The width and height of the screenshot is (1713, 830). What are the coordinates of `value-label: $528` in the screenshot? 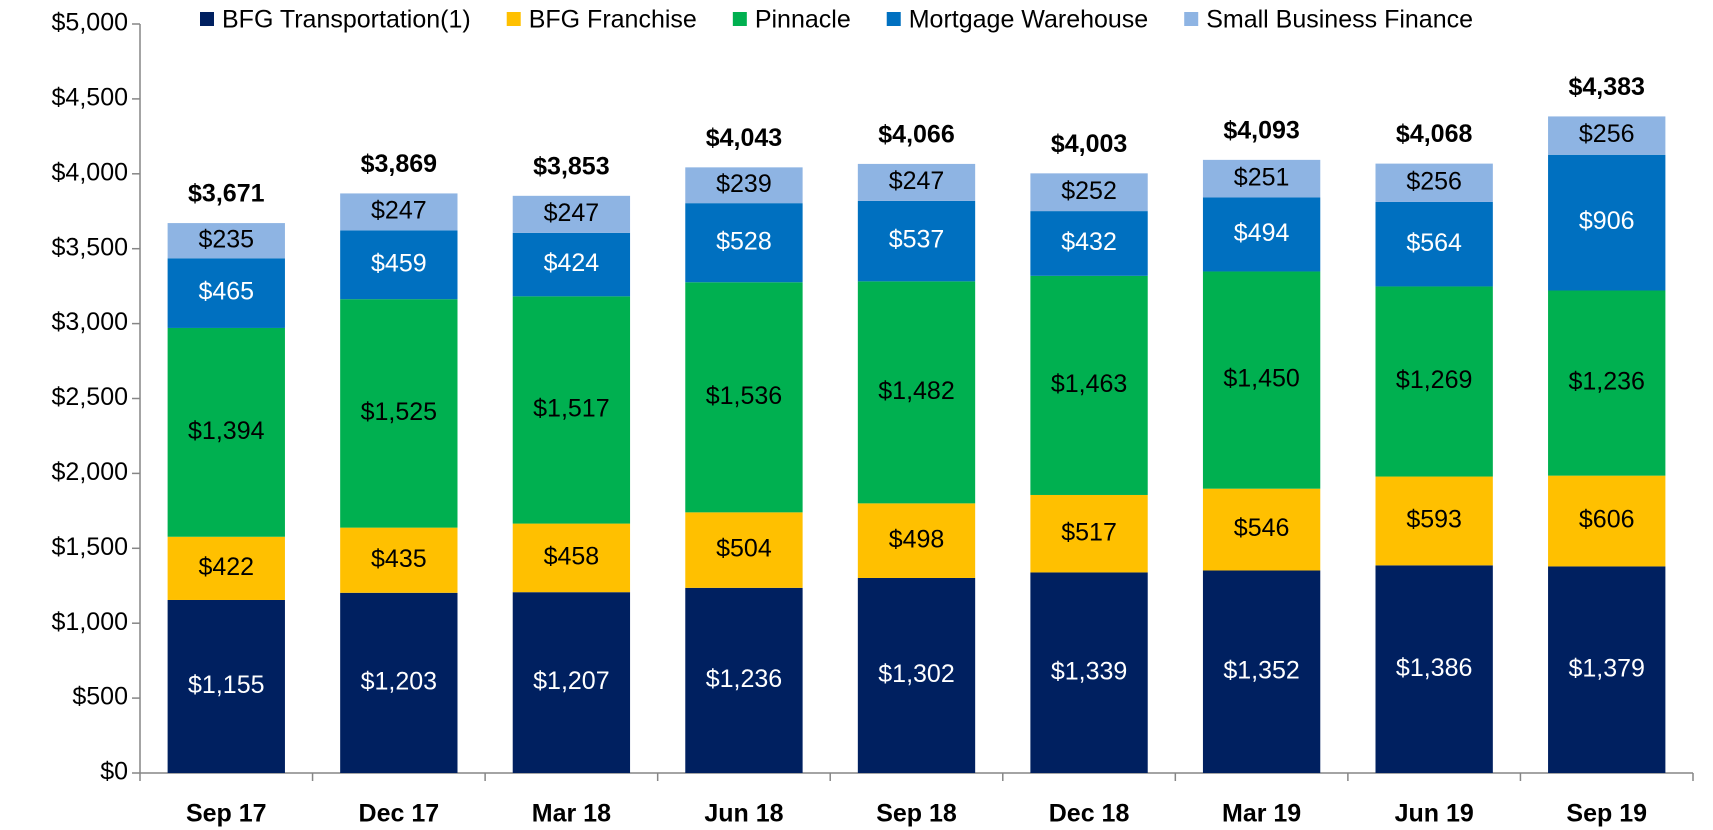 It's located at (744, 241).